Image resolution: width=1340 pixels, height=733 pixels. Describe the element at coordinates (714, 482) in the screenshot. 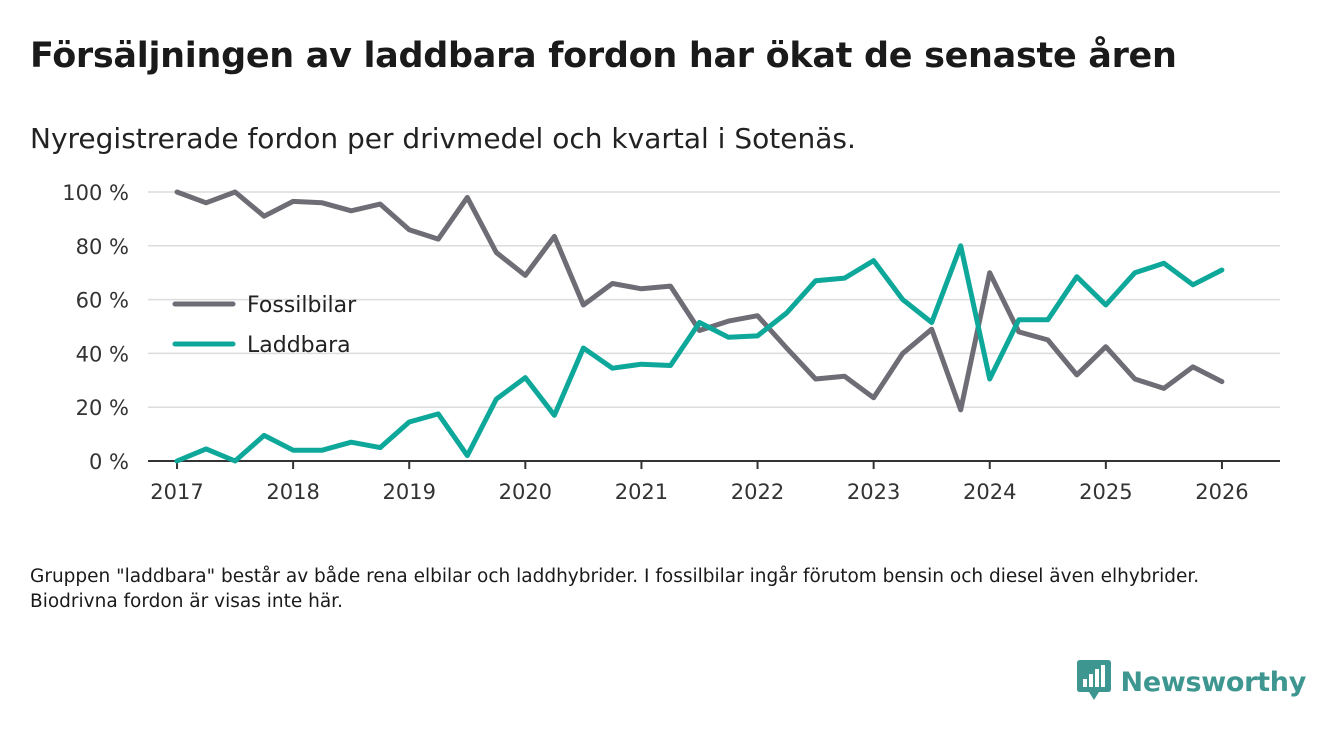

I see `x-axis: 2017 2018 2019 2020 2021 2022 2023 2024 2025 2026` at that location.